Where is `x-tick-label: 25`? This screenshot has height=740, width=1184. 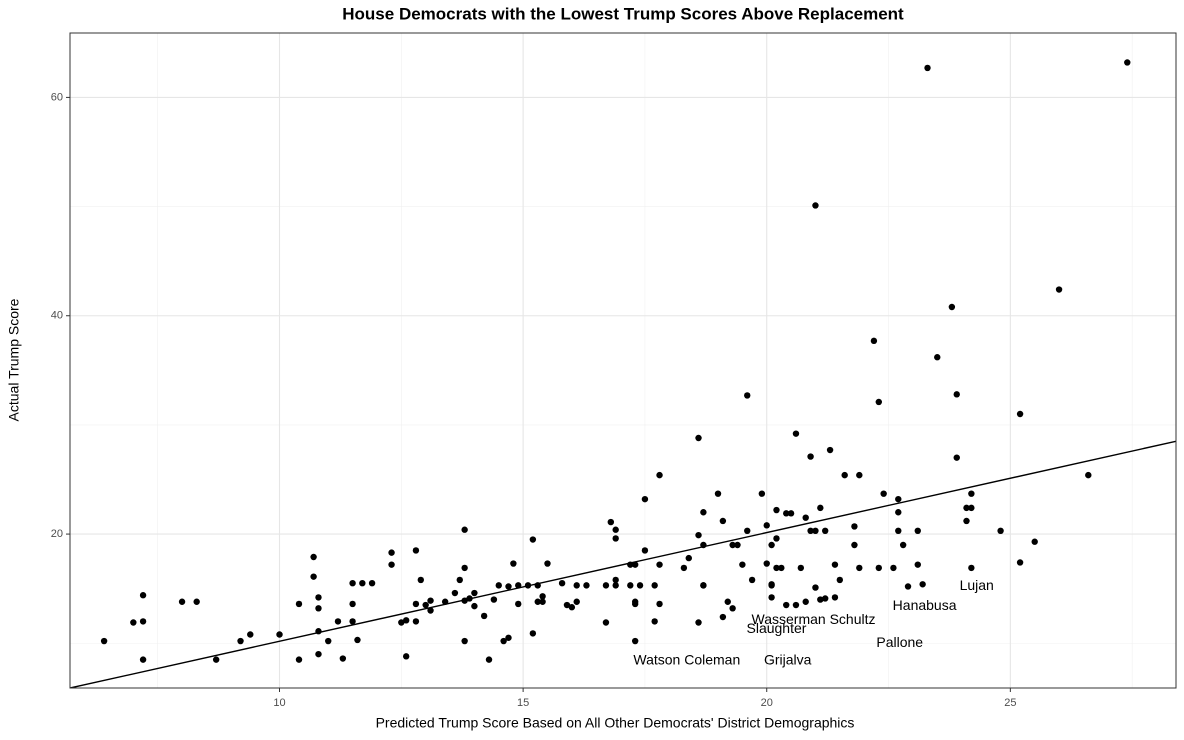 x-tick-label: 25 is located at coordinates (1010, 703).